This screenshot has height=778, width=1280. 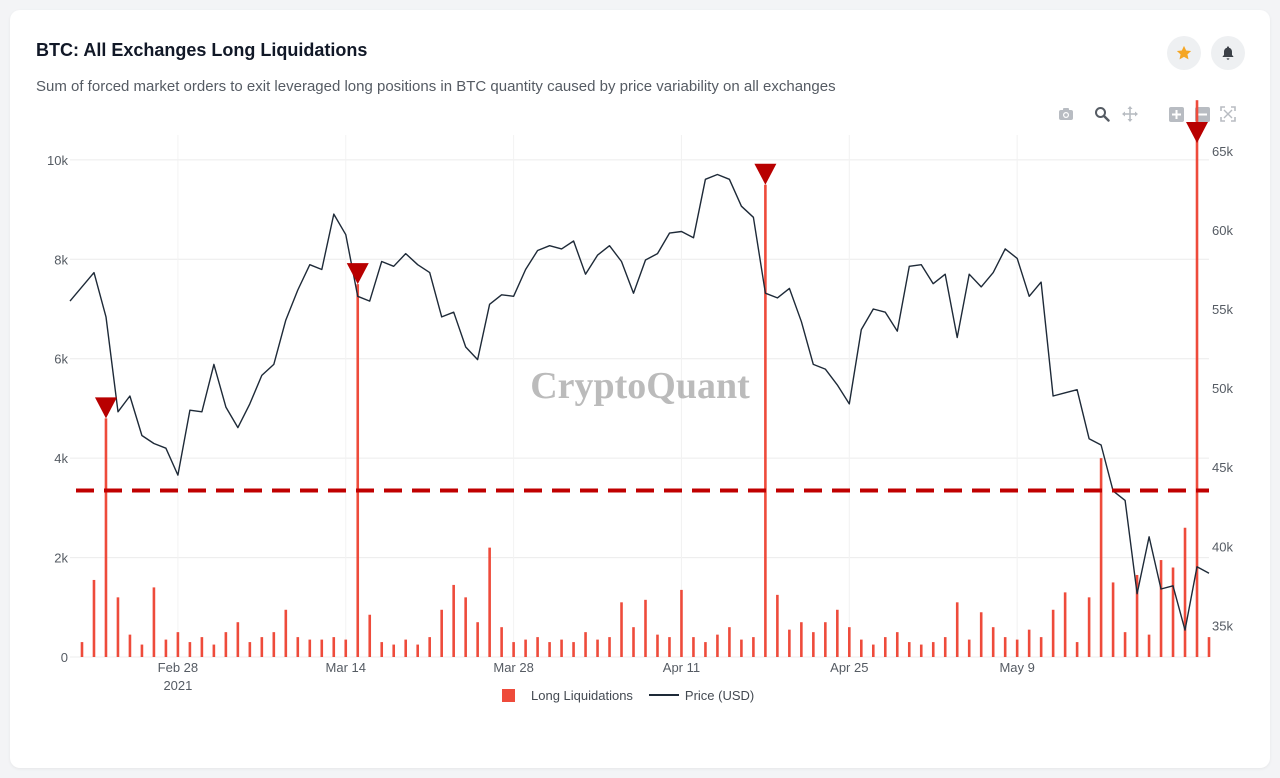 What do you see at coordinates (1228, 53) in the screenshot?
I see `alert-button` at bounding box center [1228, 53].